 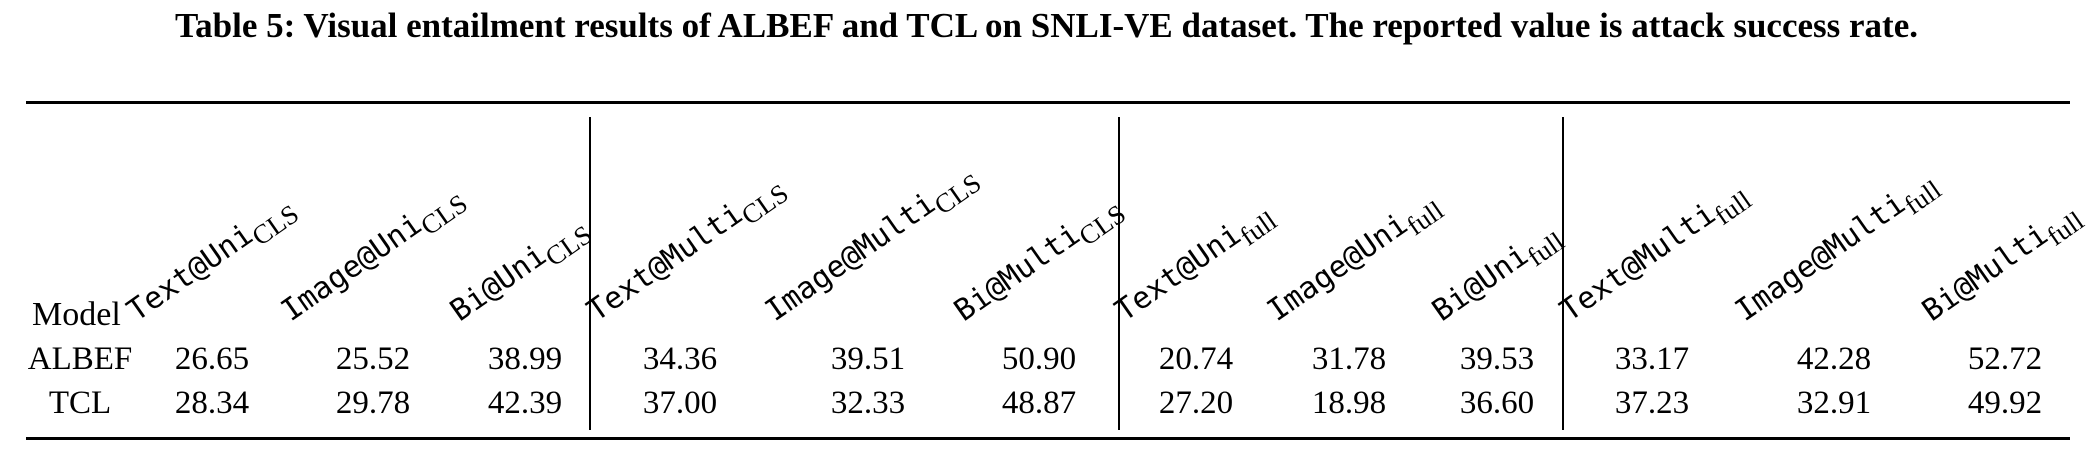 What do you see at coordinates (1039, 359) in the screenshot?
I see `table-cell: 50.90` at bounding box center [1039, 359].